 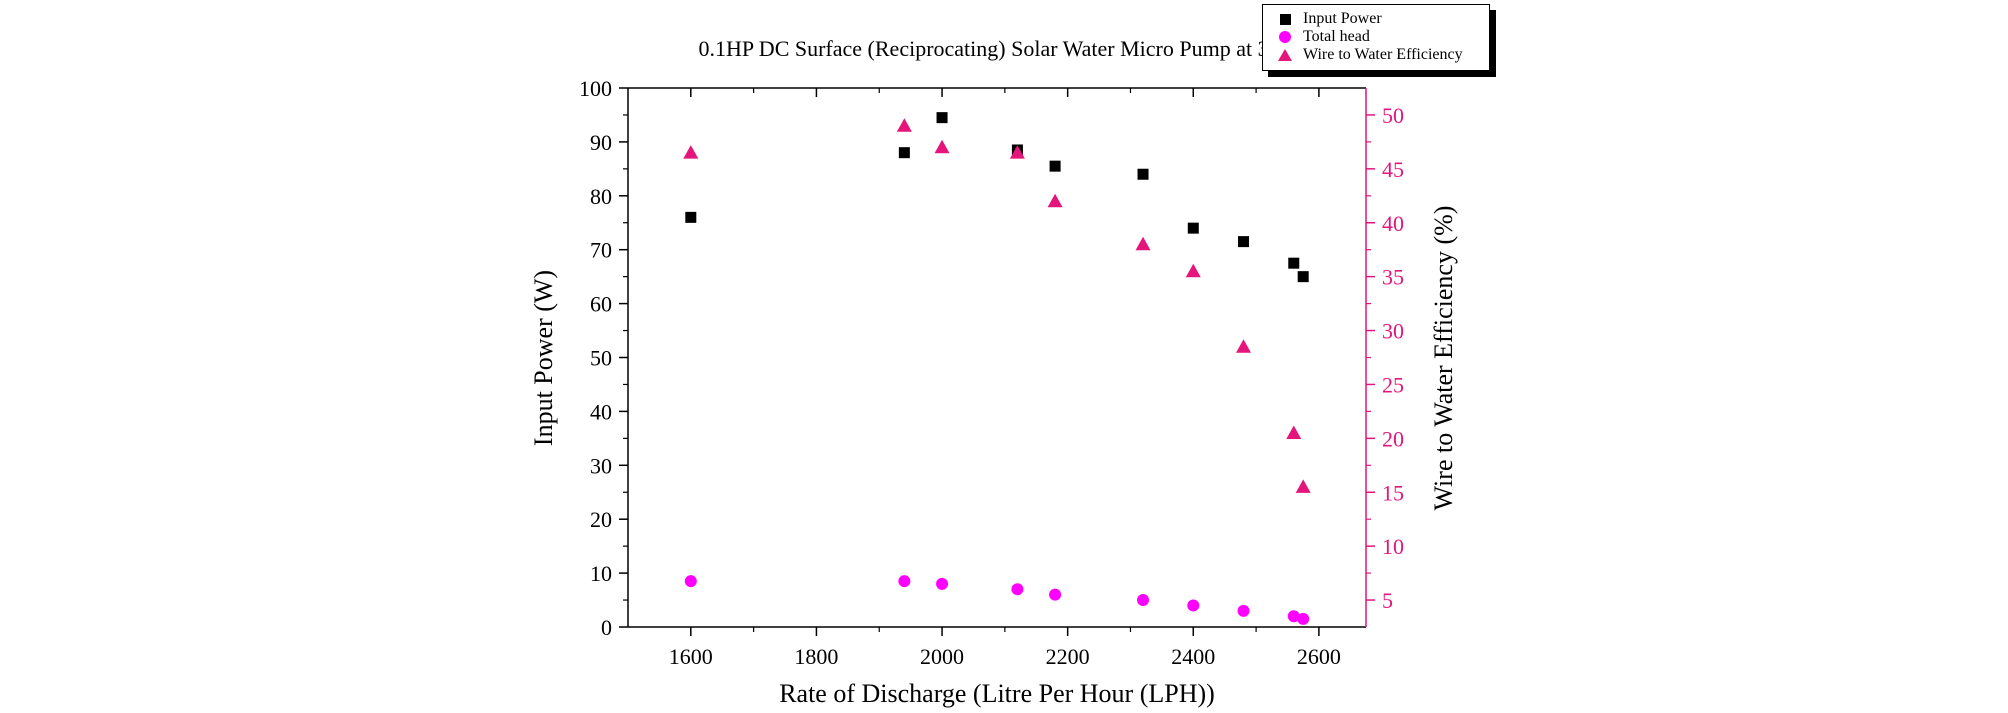 I want to click on x-tick-label: 2400, so click(x=1193, y=656).